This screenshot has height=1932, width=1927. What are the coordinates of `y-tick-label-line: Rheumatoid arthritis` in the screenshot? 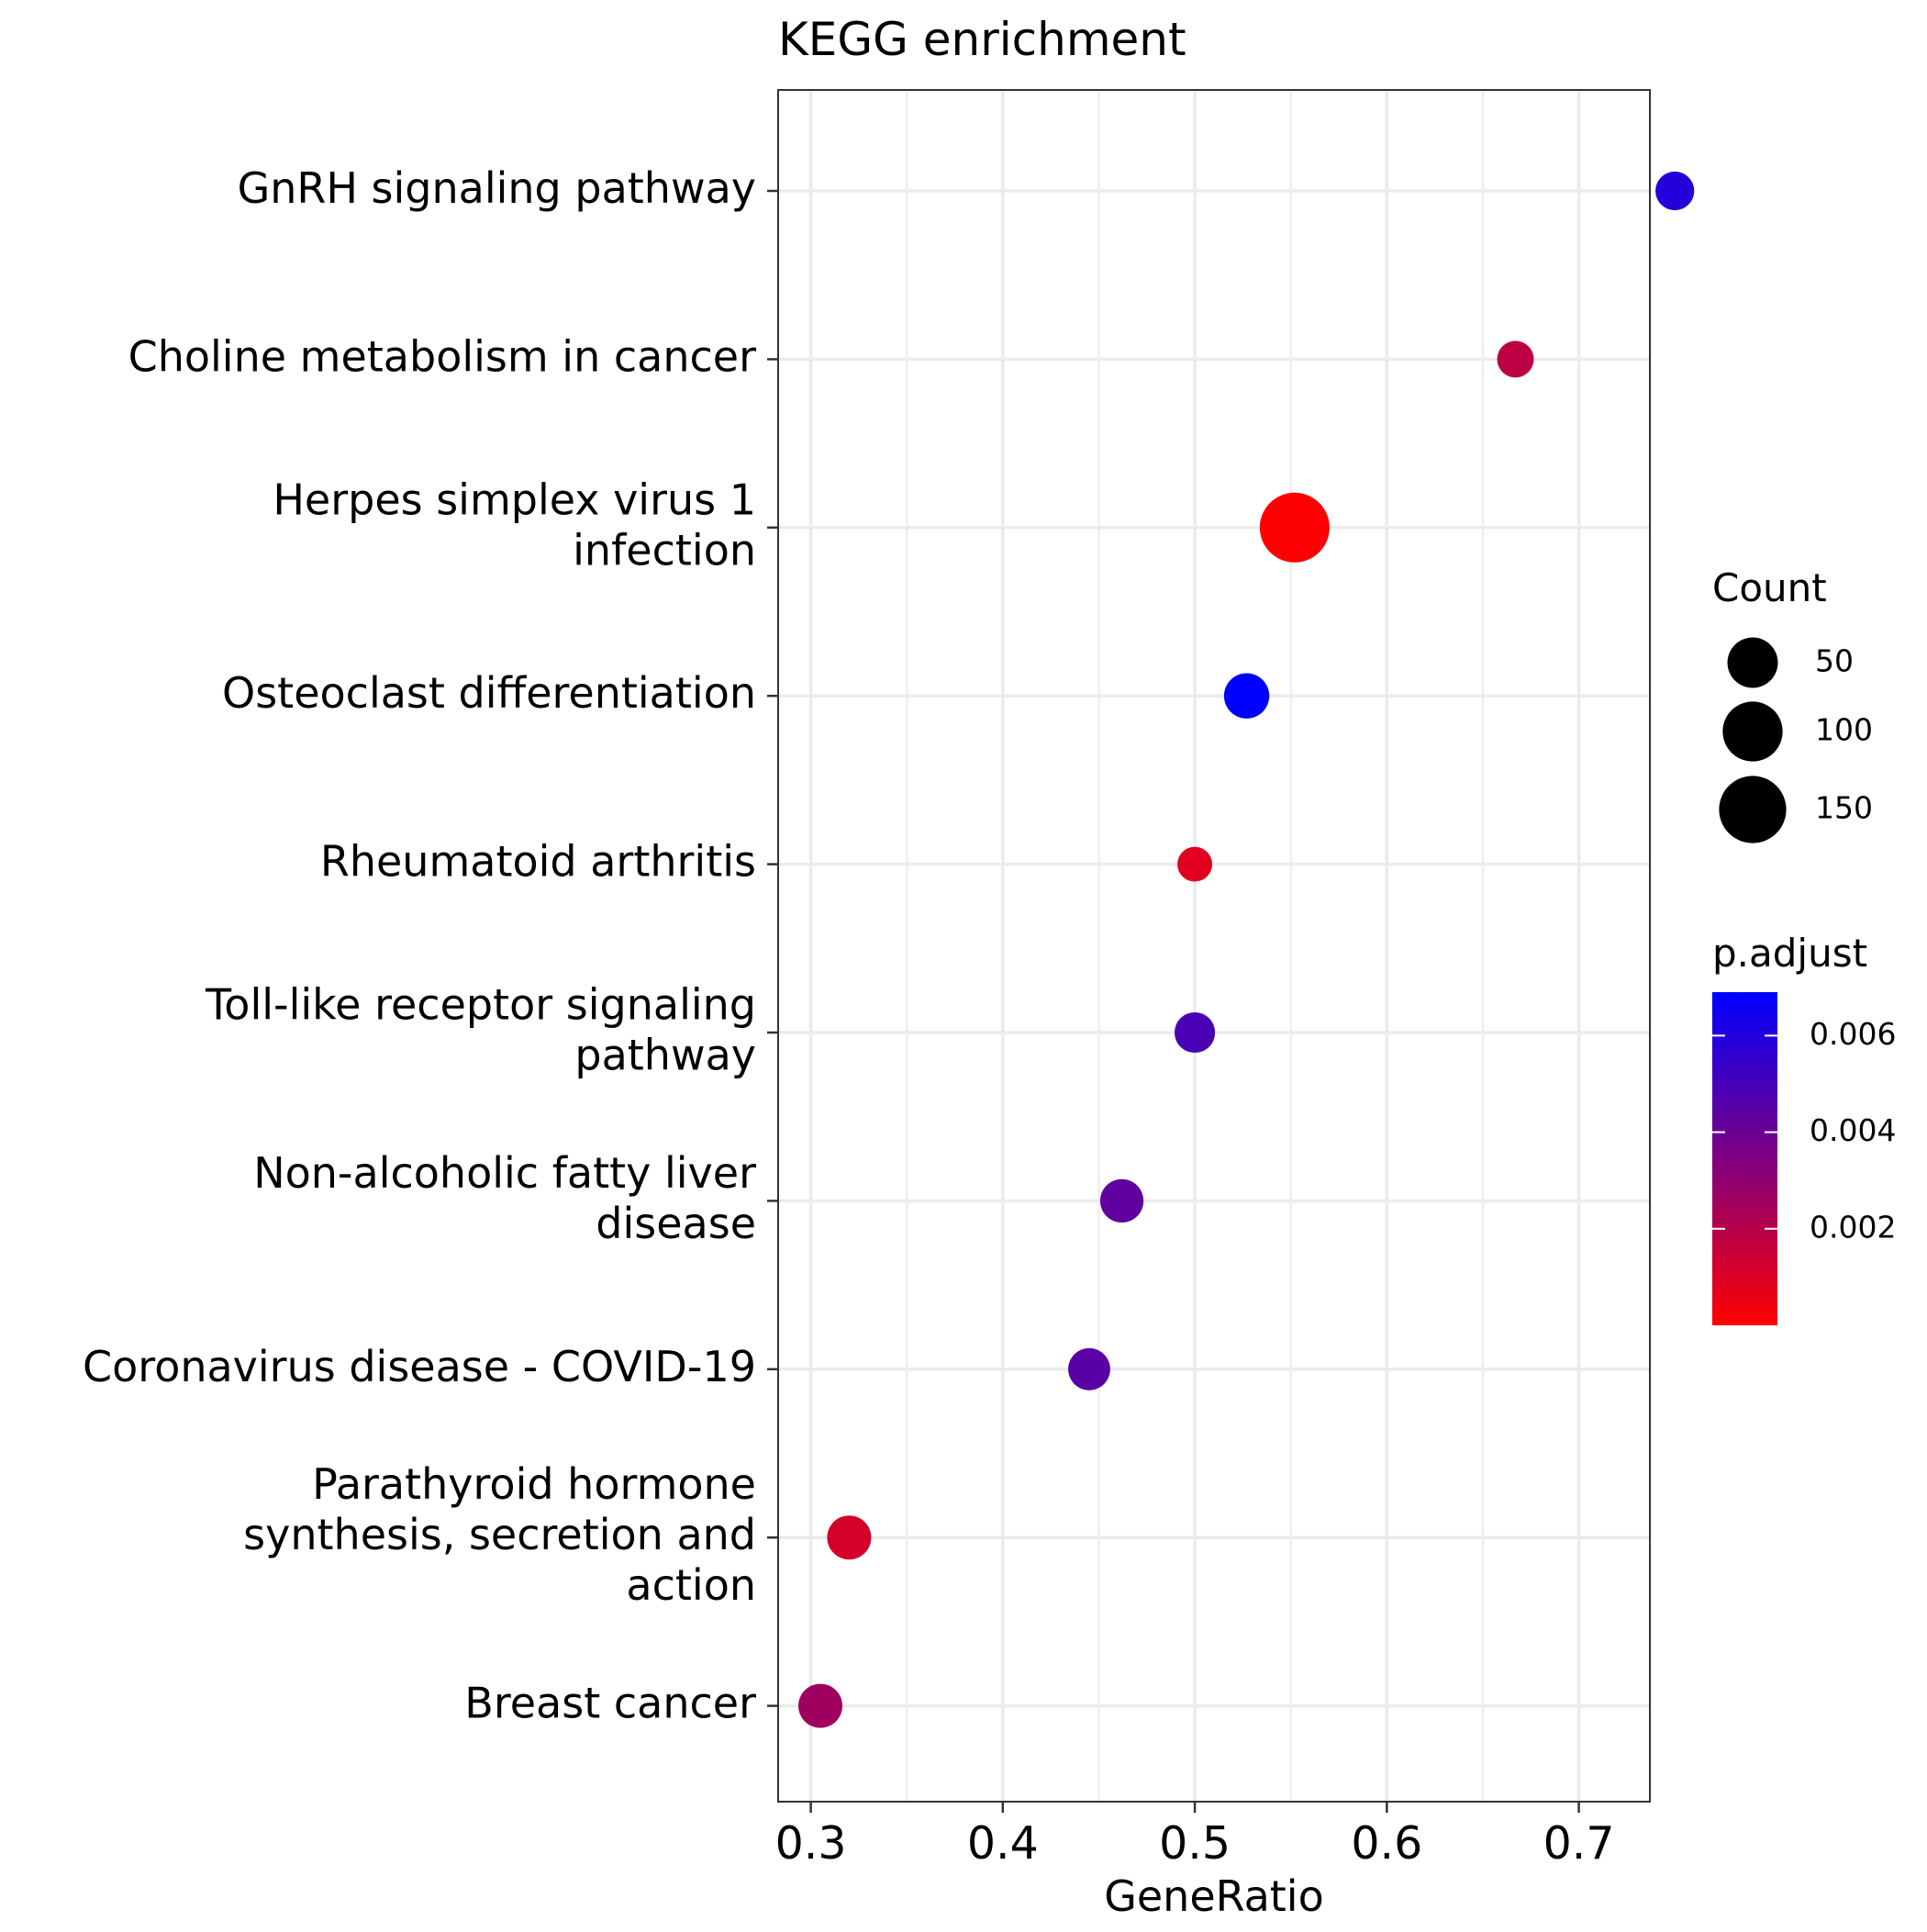 It's located at (538, 861).